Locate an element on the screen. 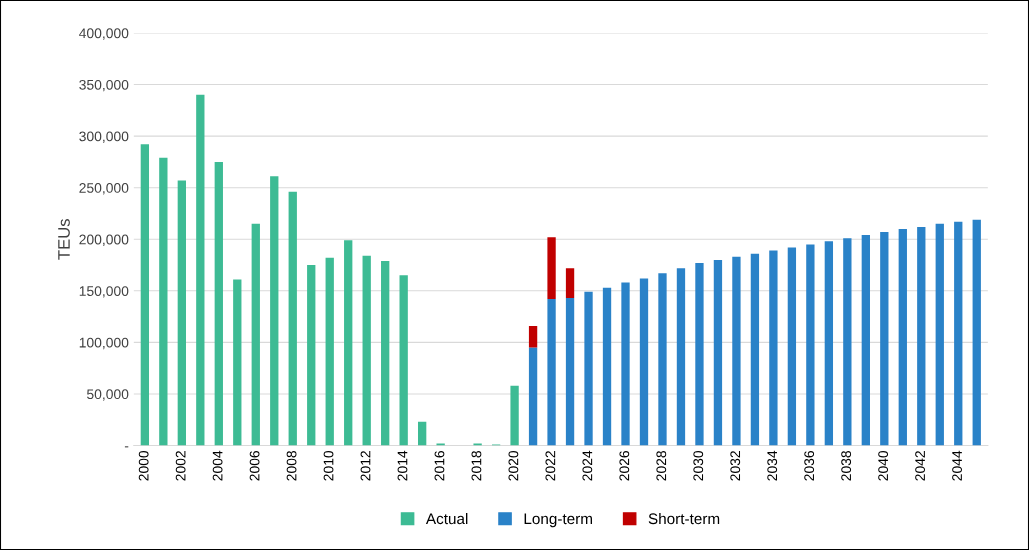 Image resolution: width=1029 pixels, height=550 pixels. x-tick-label: 2038 is located at coordinates (846, 465).